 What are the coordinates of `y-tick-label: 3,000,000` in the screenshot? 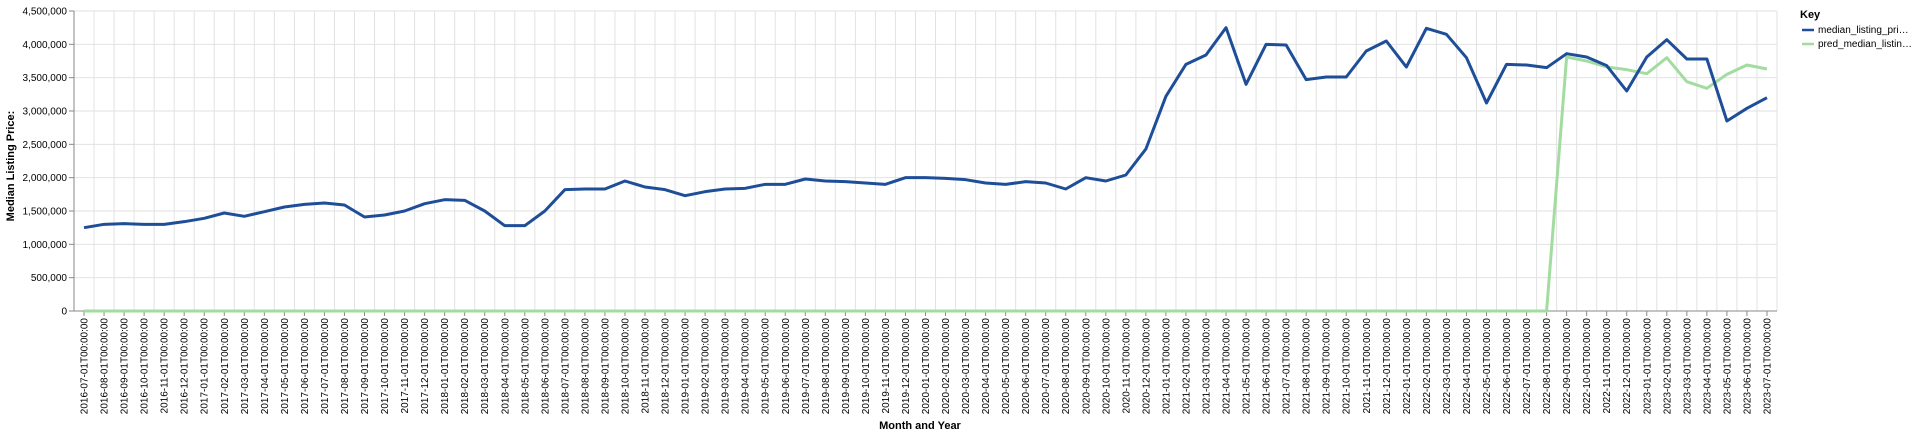 It's located at (45, 112).